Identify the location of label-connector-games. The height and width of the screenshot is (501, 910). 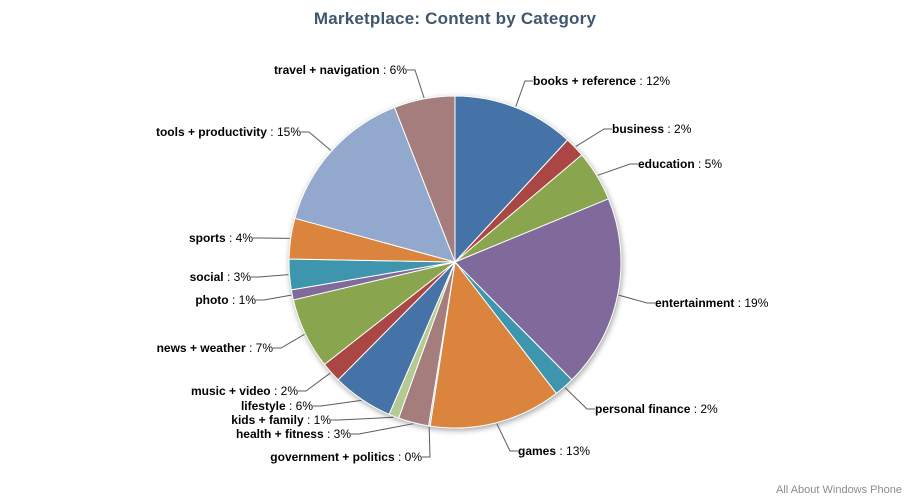
(507, 437).